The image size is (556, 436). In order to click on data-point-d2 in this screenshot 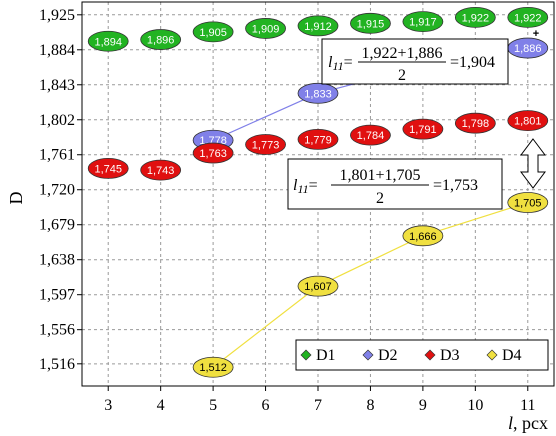, I will do `click(318, 93)`.